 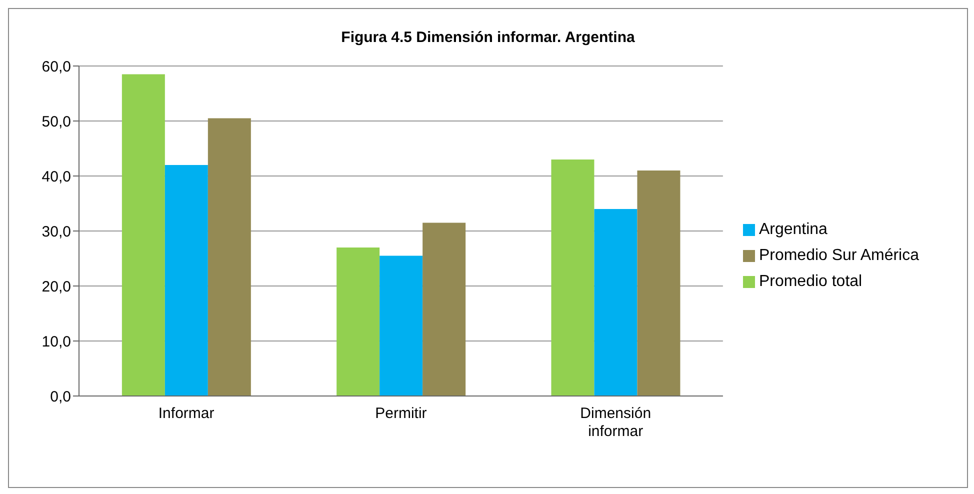 I want to click on y-tick-label: 0,0, so click(x=60, y=397).